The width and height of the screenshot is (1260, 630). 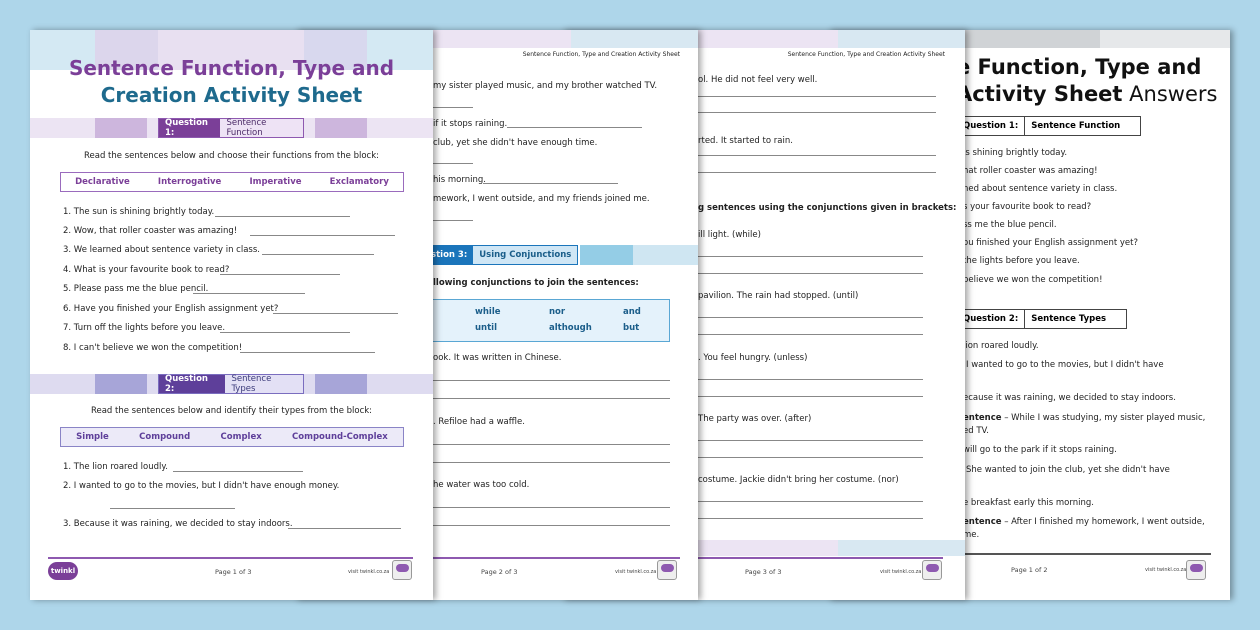 What do you see at coordinates (991, 319) in the screenshot?
I see `q-label: Question 2:` at bounding box center [991, 319].